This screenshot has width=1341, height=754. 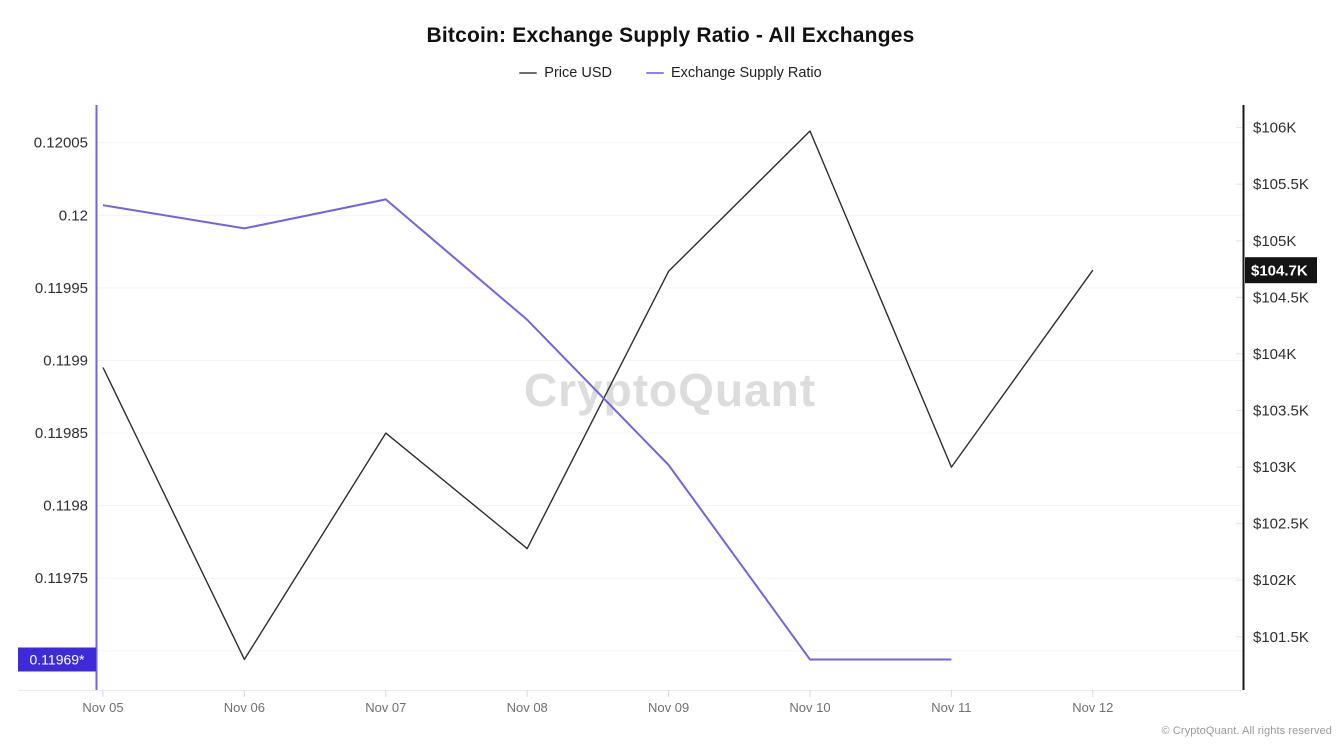 What do you see at coordinates (102, 707) in the screenshot?
I see `x-axis-label: Nov 05` at bounding box center [102, 707].